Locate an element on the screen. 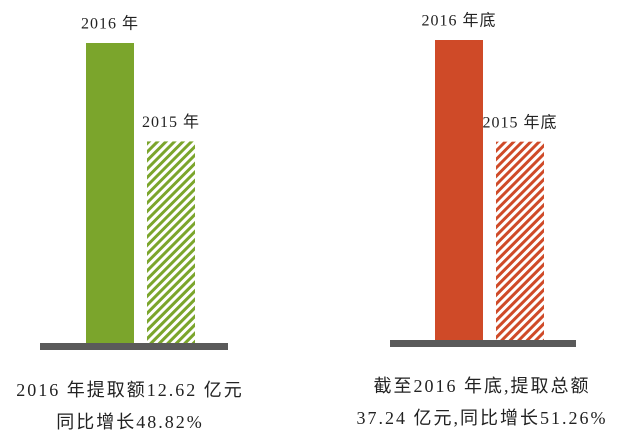 The image size is (638, 442). caption: 同比增长48.82% is located at coordinates (130, 422).